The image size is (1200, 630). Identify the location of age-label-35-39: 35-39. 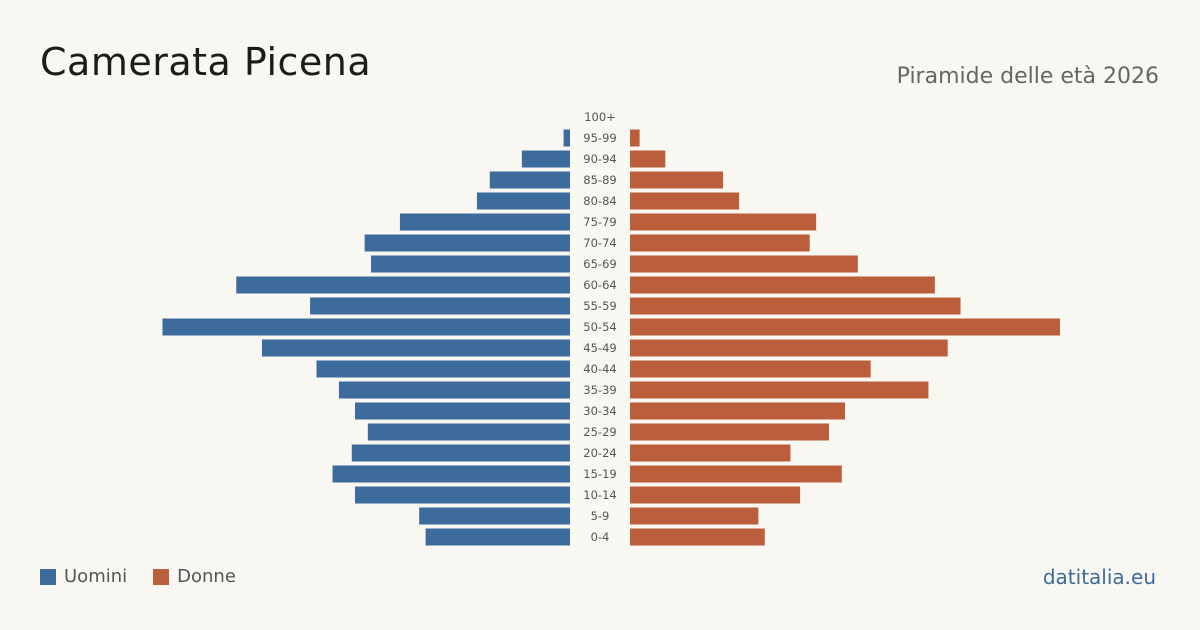
(599, 390).